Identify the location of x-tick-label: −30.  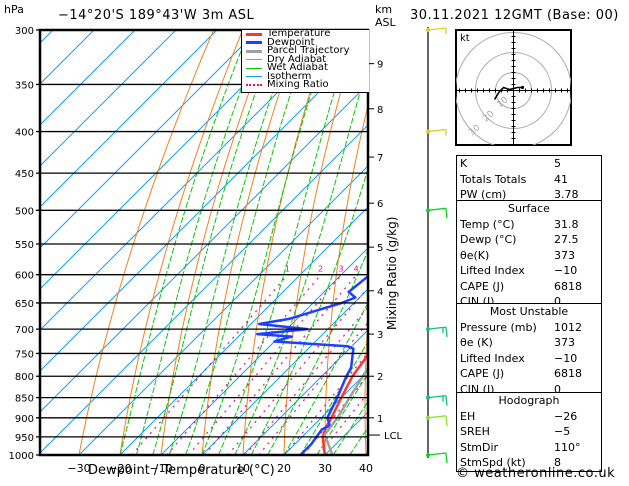
(78, 468).